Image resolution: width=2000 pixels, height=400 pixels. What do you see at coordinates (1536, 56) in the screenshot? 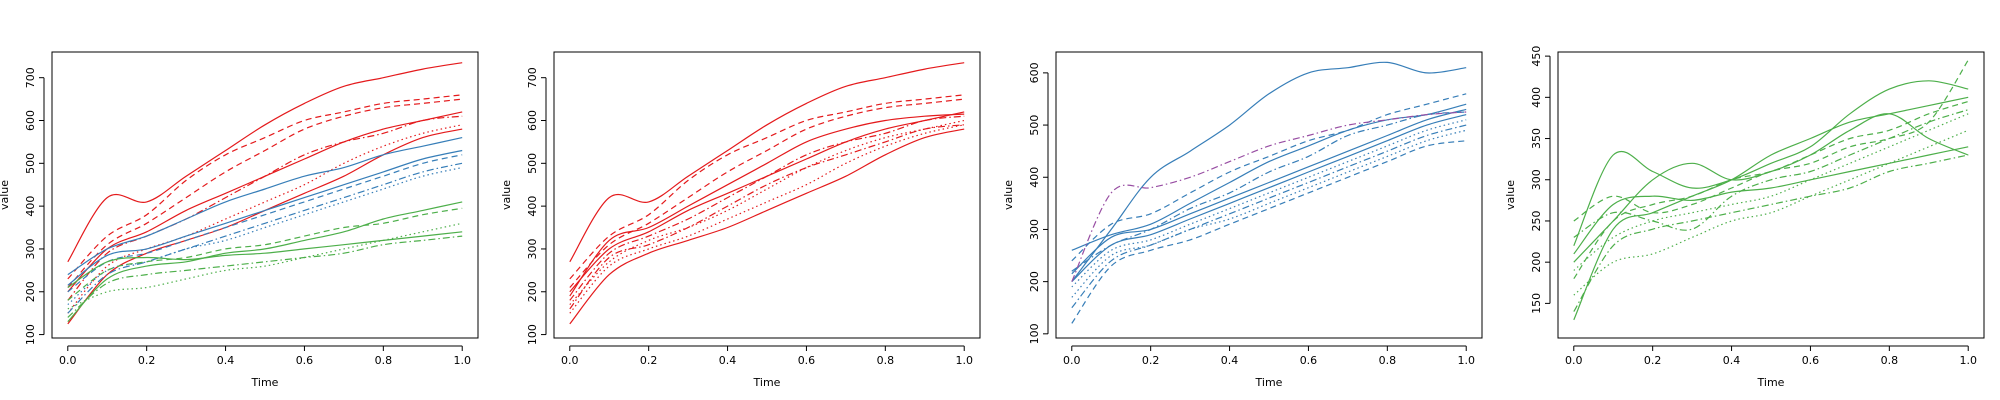
I see `y-tick-label: 450` at bounding box center [1536, 56].